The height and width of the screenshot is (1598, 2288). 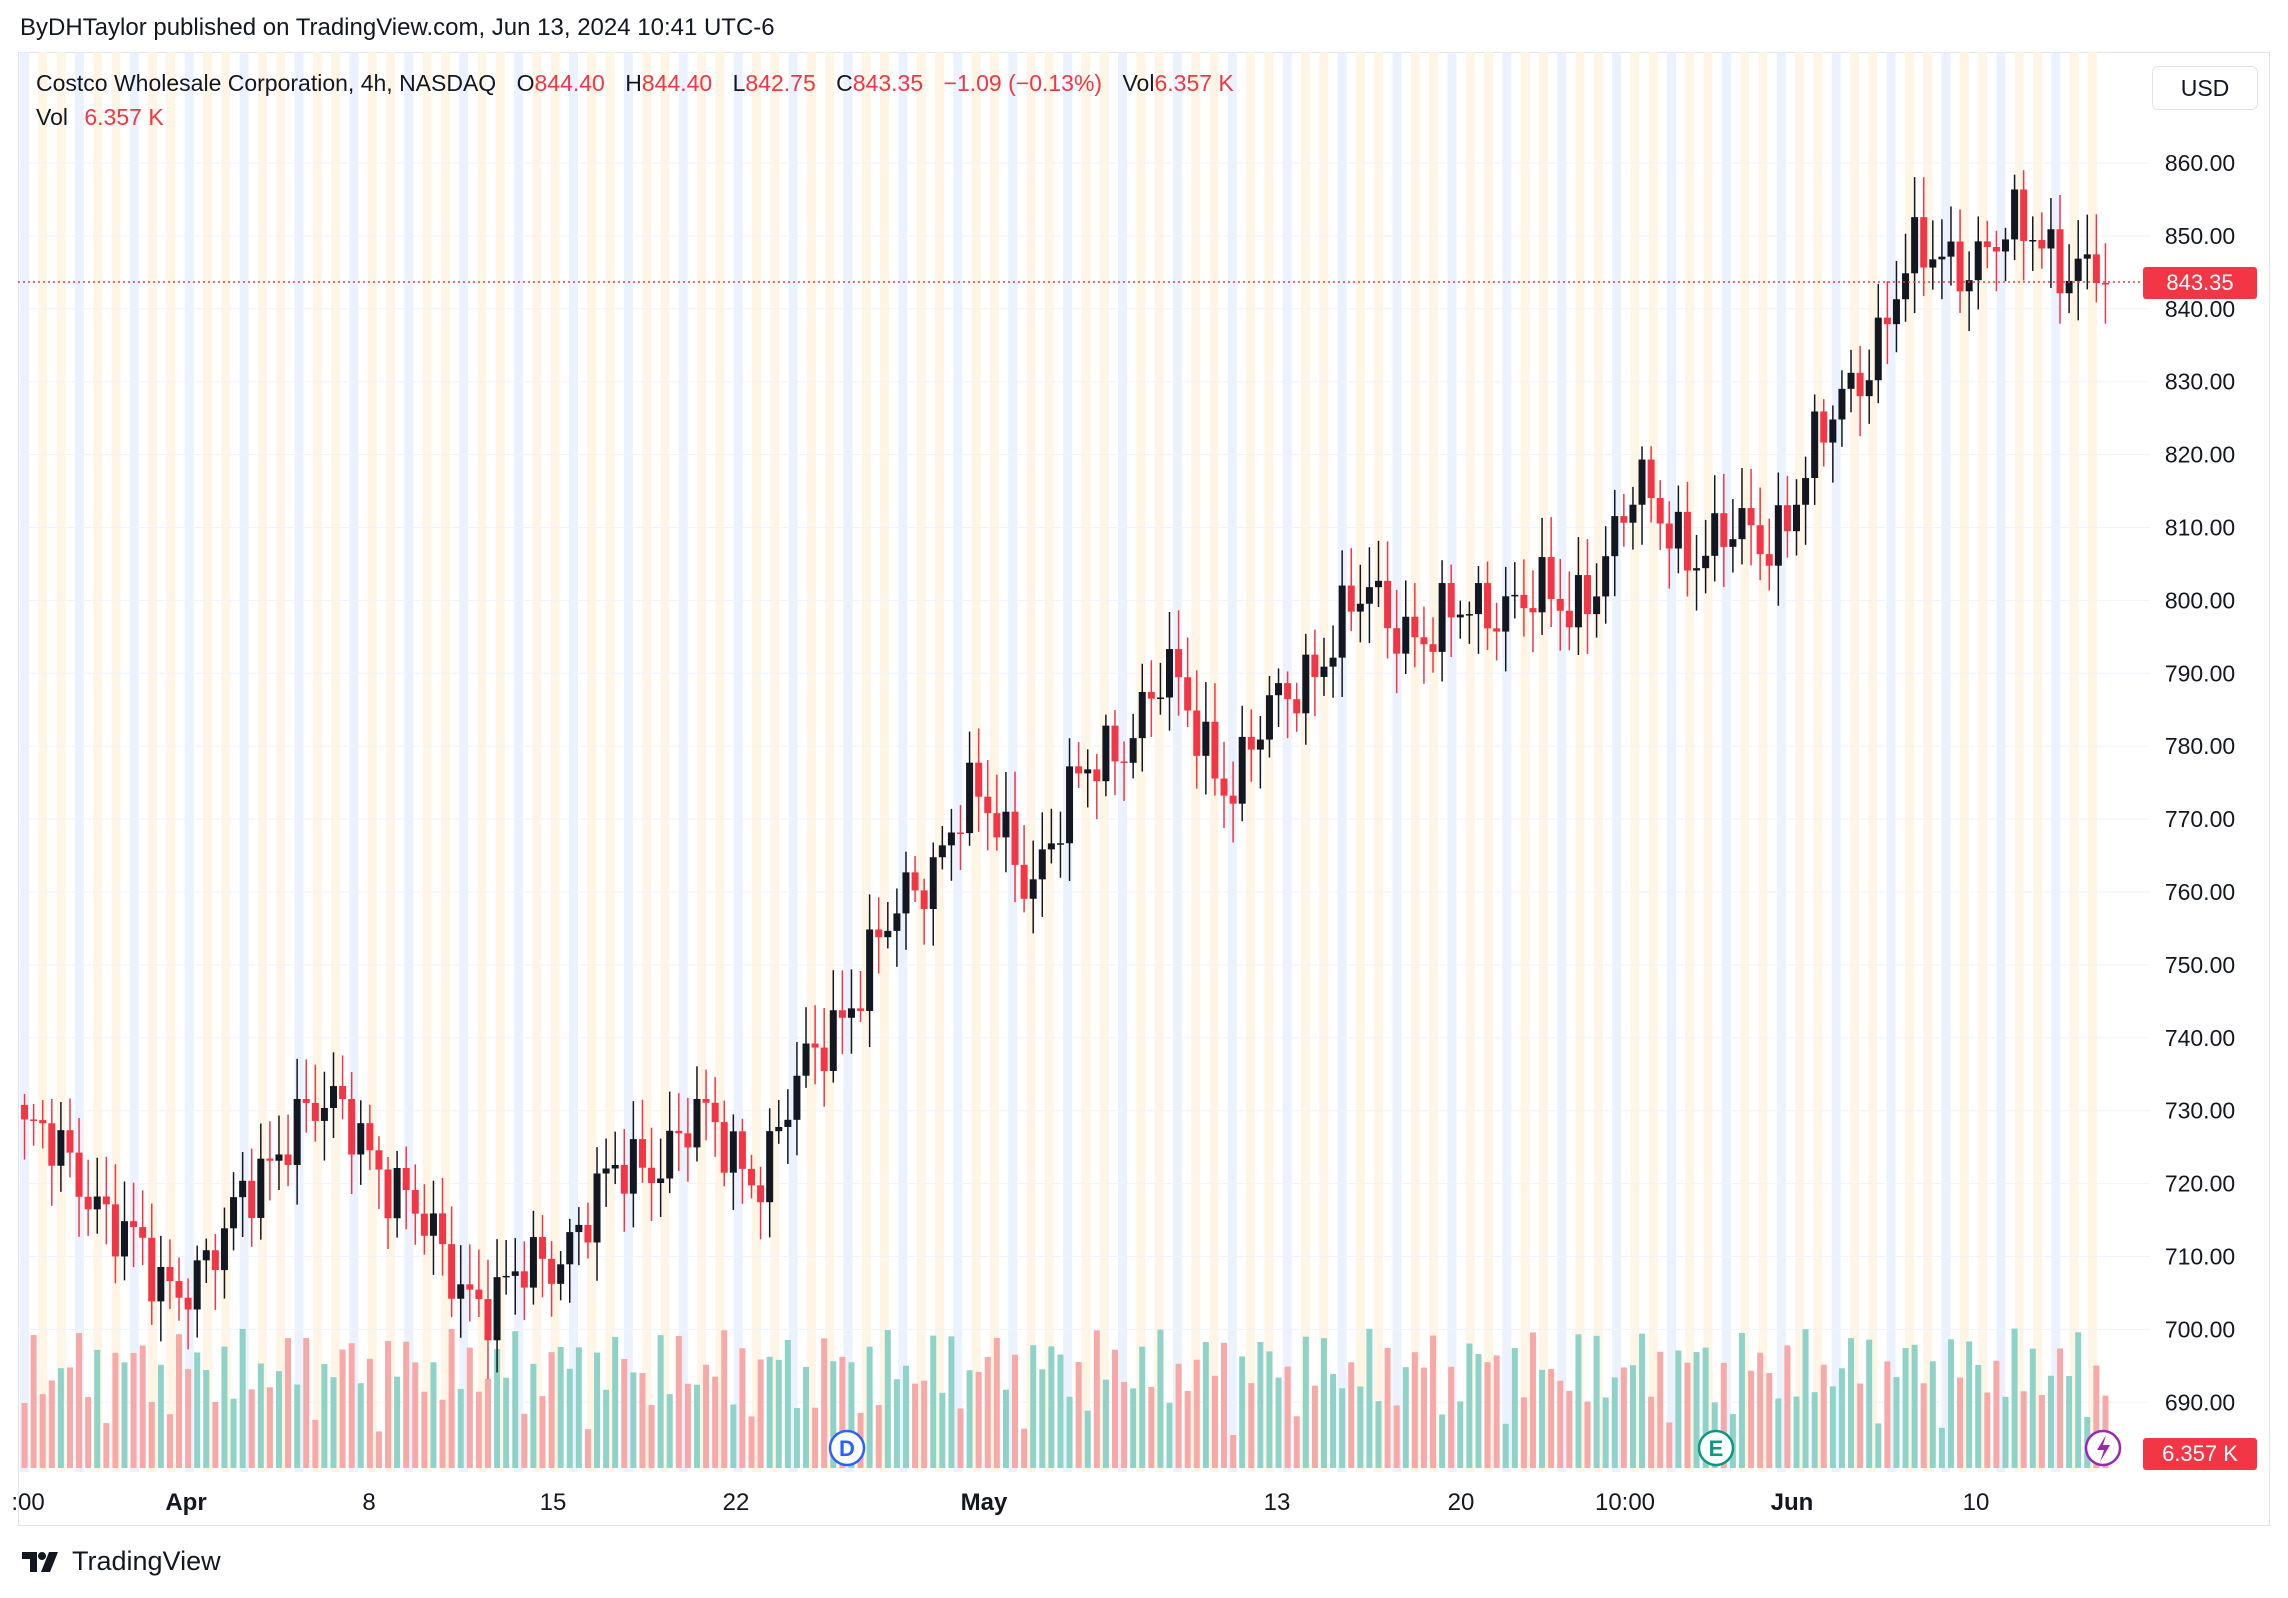 What do you see at coordinates (847, 1448) in the screenshot?
I see `dividend-marker: D` at bounding box center [847, 1448].